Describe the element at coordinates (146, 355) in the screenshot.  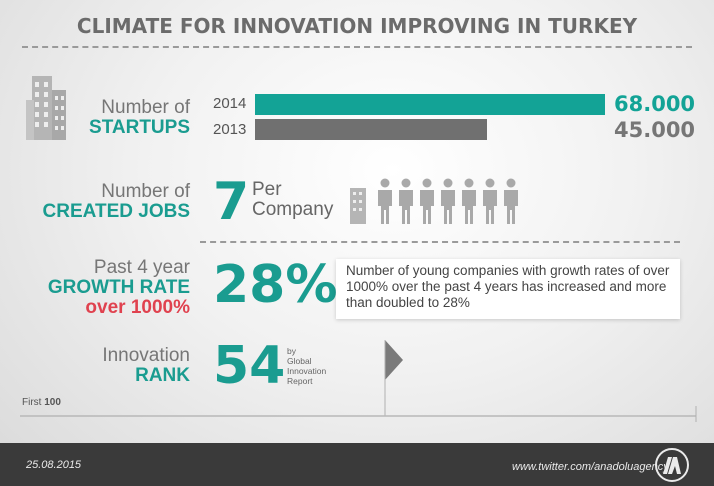
I see `innovation-label-line1: Innovation` at that location.